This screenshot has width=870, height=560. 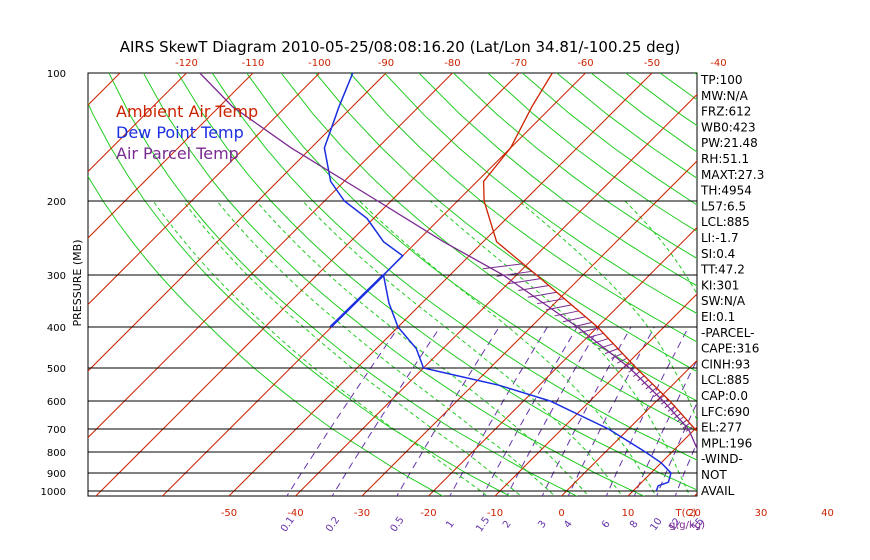 I want to click on mixing-ratio-tick-label: 3, so click(x=542, y=525).